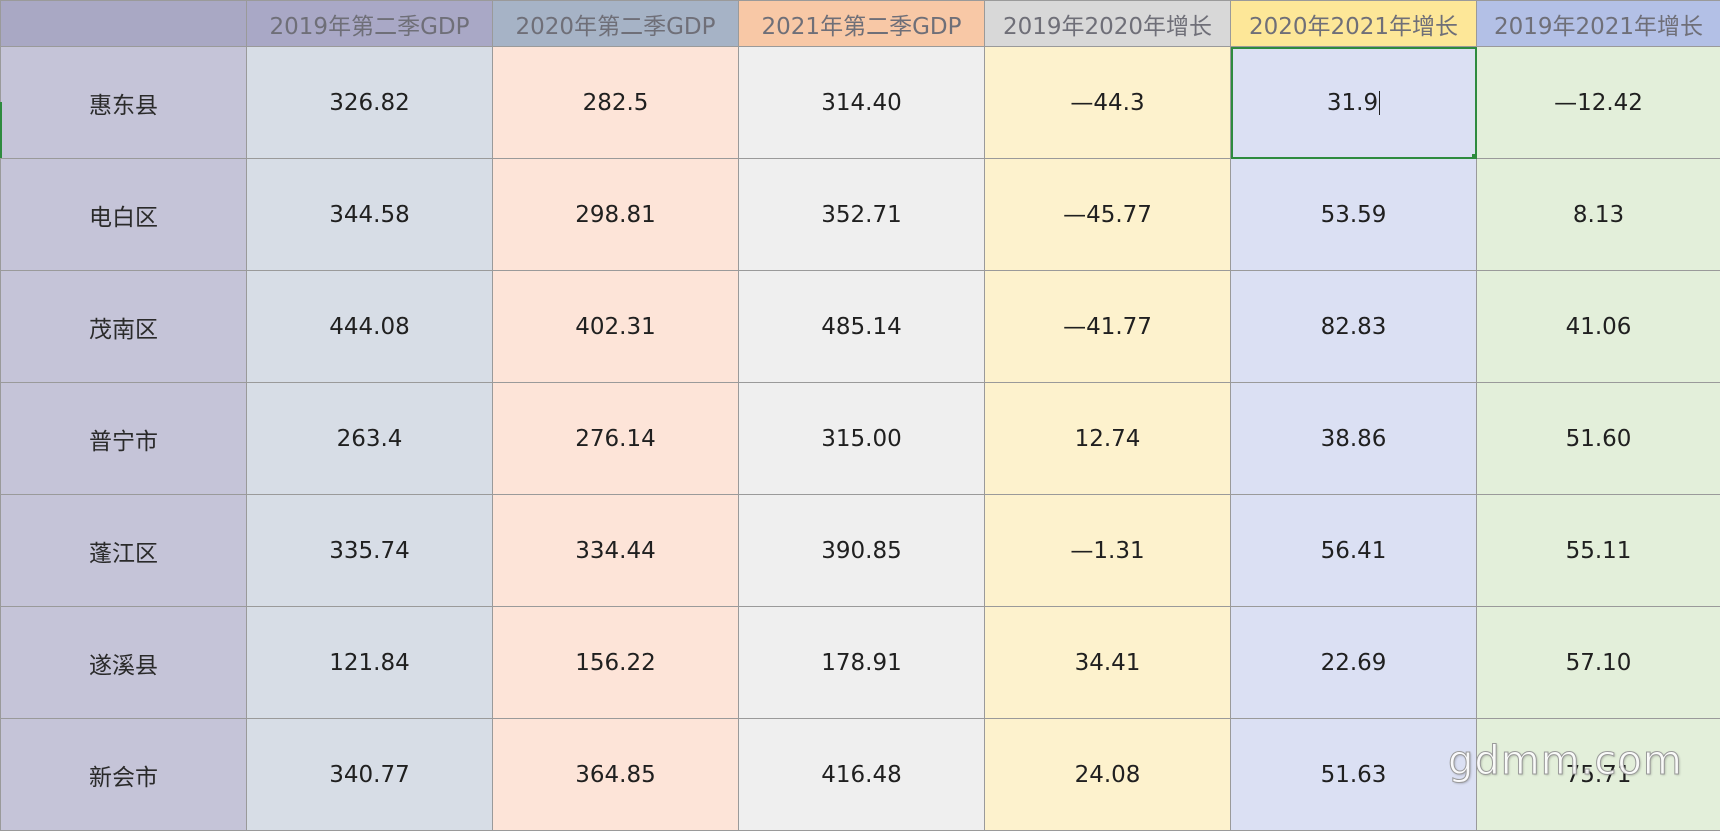  I want to click on header-cell-gdp-2021-q2: 2021年第二季GDP, so click(862, 24).